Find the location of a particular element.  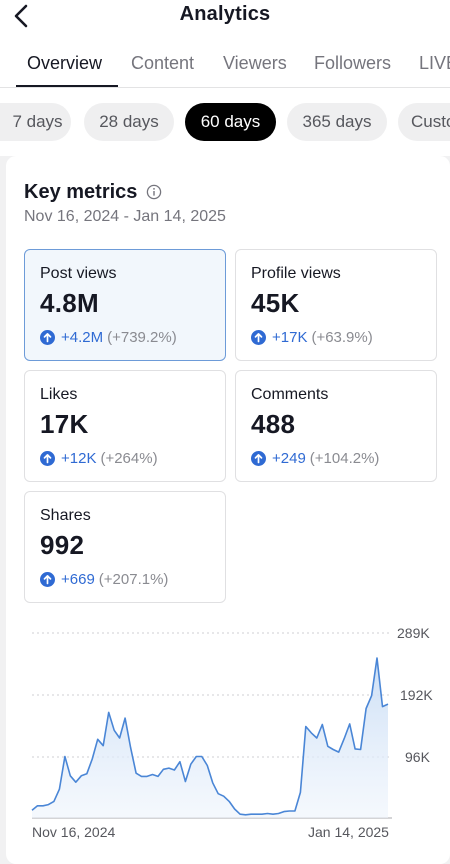

y-tick-label: 289K is located at coordinates (413, 633).